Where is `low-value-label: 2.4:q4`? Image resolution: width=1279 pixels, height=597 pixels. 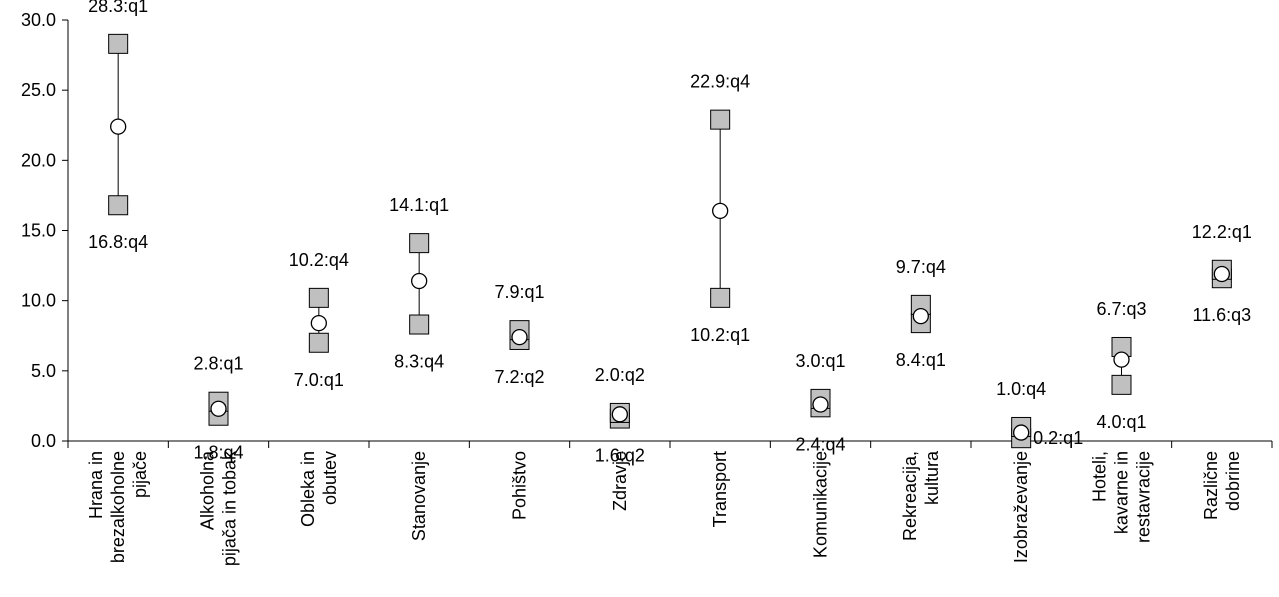 low-value-label: 2.4:q4 is located at coordinates (820, 444).